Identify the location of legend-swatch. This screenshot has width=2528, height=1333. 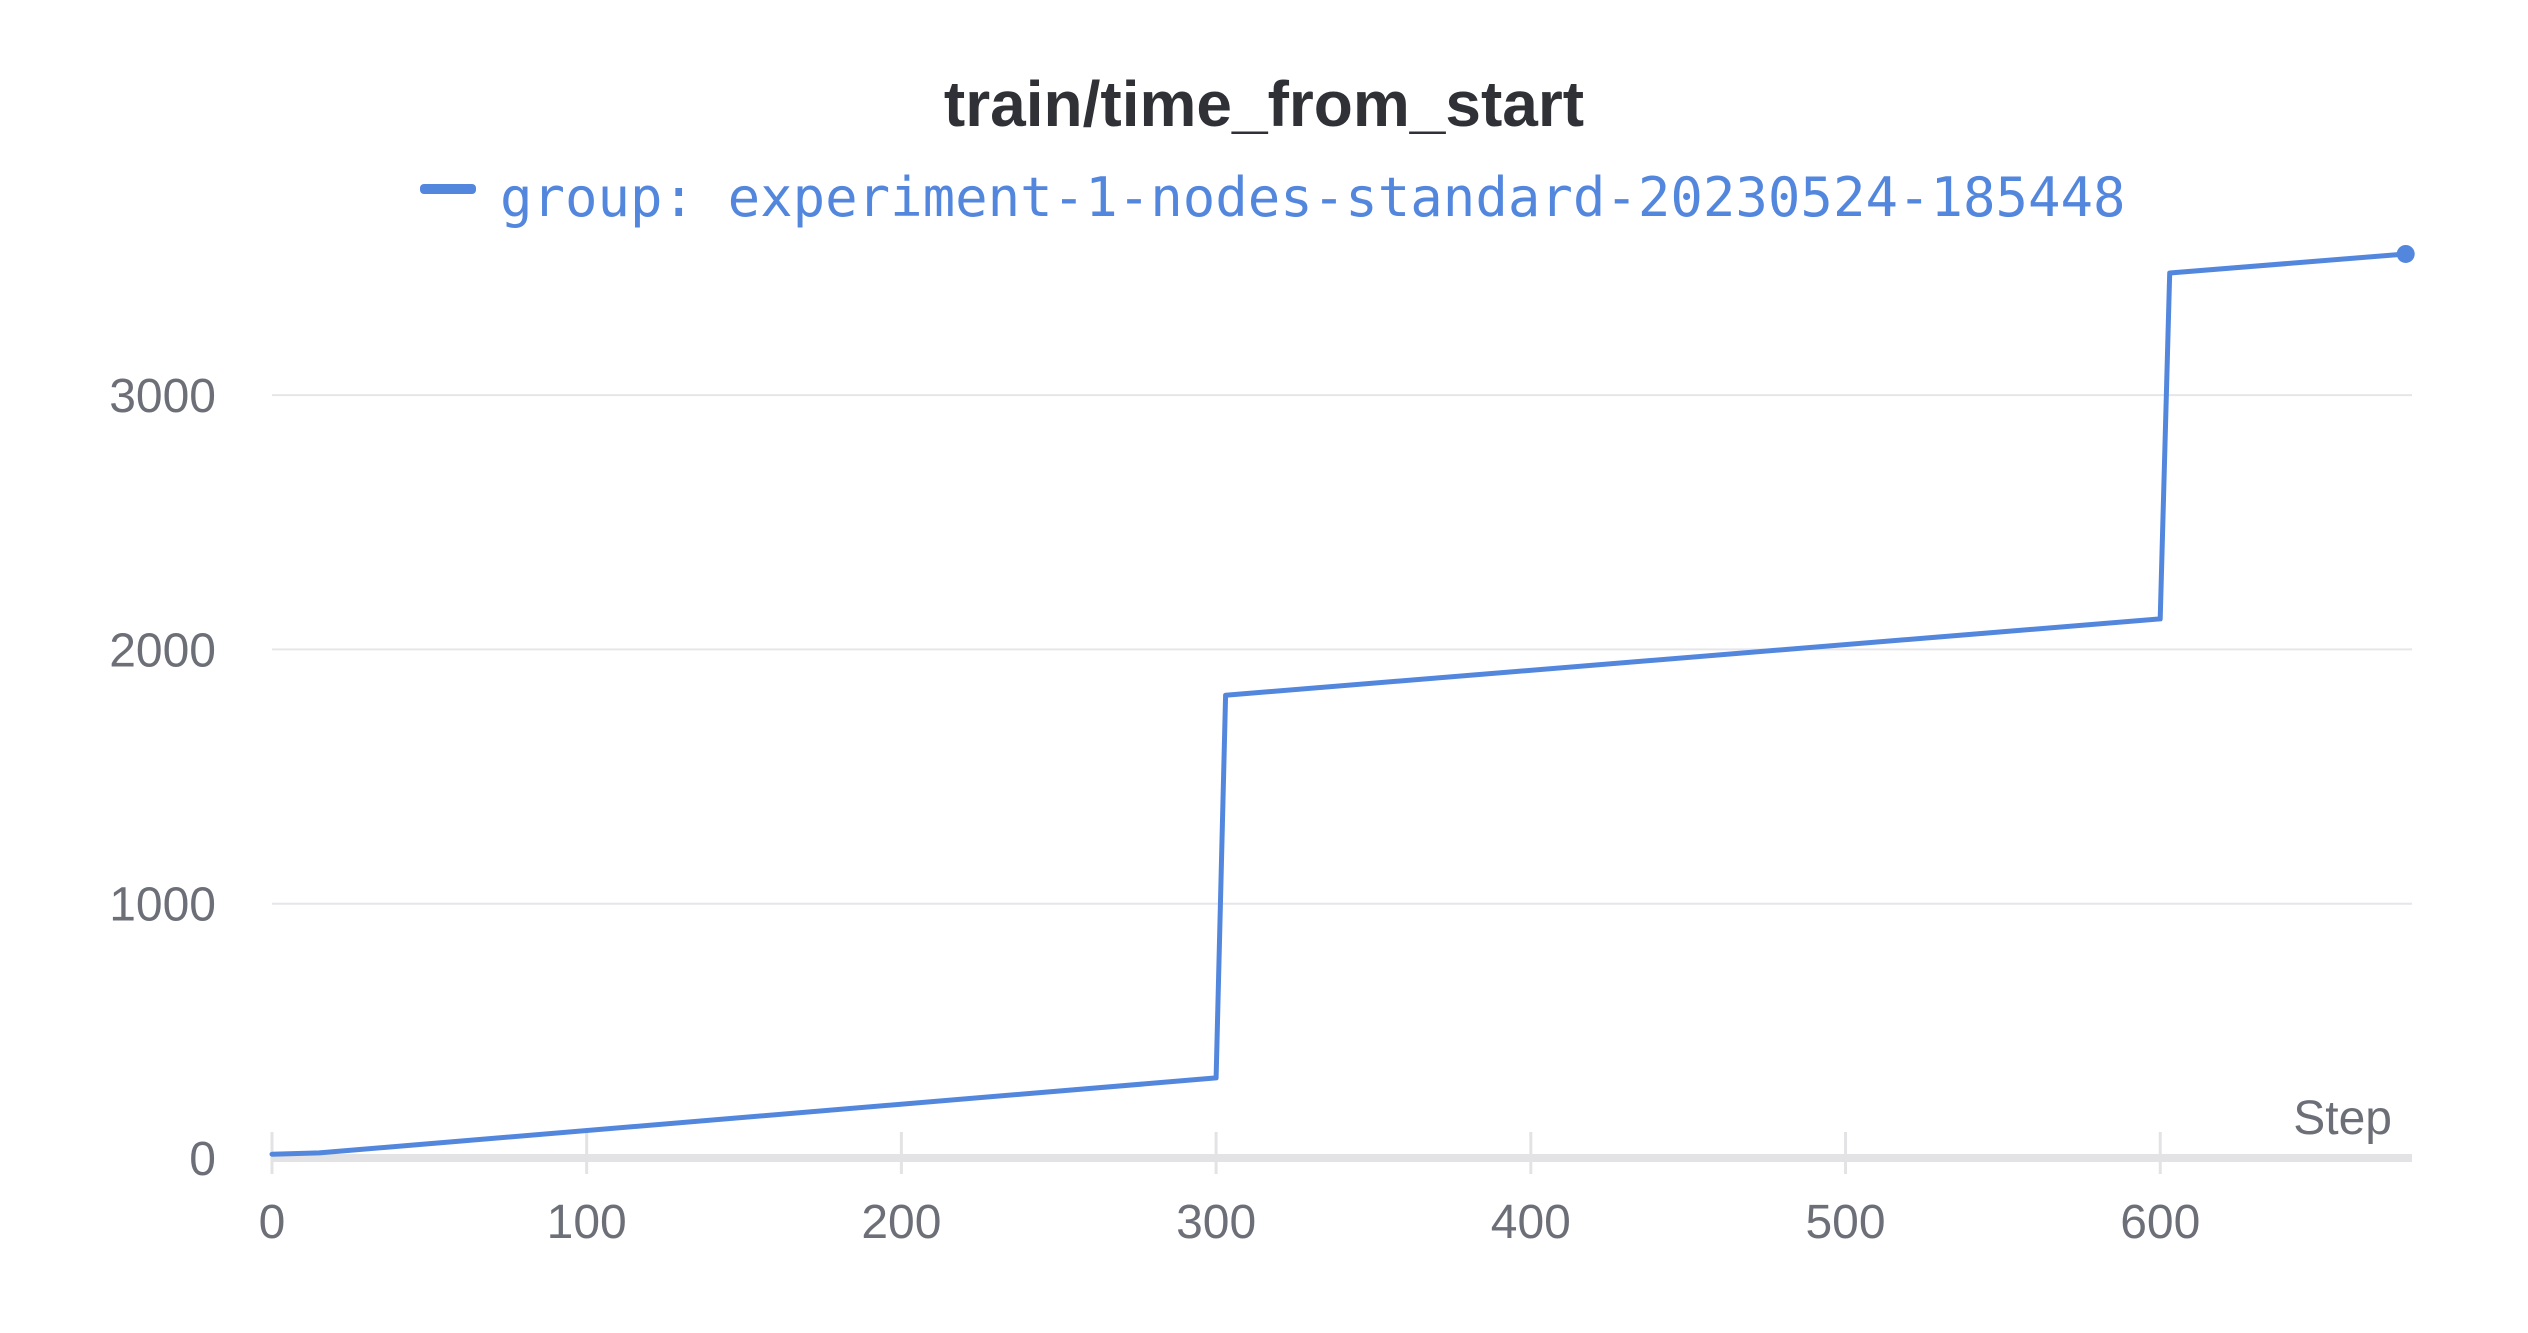
(448, 189).